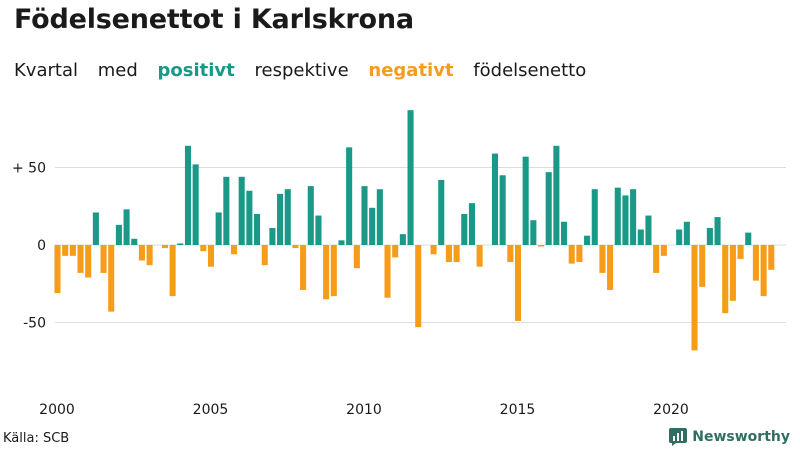 This screenshot has height=450, width=800. What do you see at coordinates (411, 70) in the screenshot?
I see `subtitle-negative: negativt` at bounding box center [411, 70].